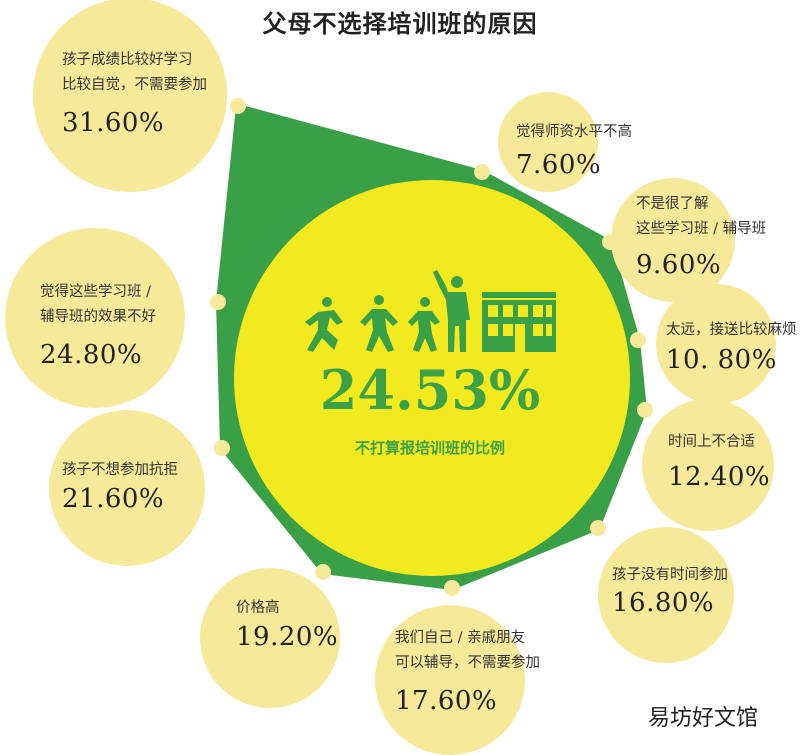  Describe the element at coordinates (559, 165) in the screenshot. I see `reason-value: 7.60%` at that location.